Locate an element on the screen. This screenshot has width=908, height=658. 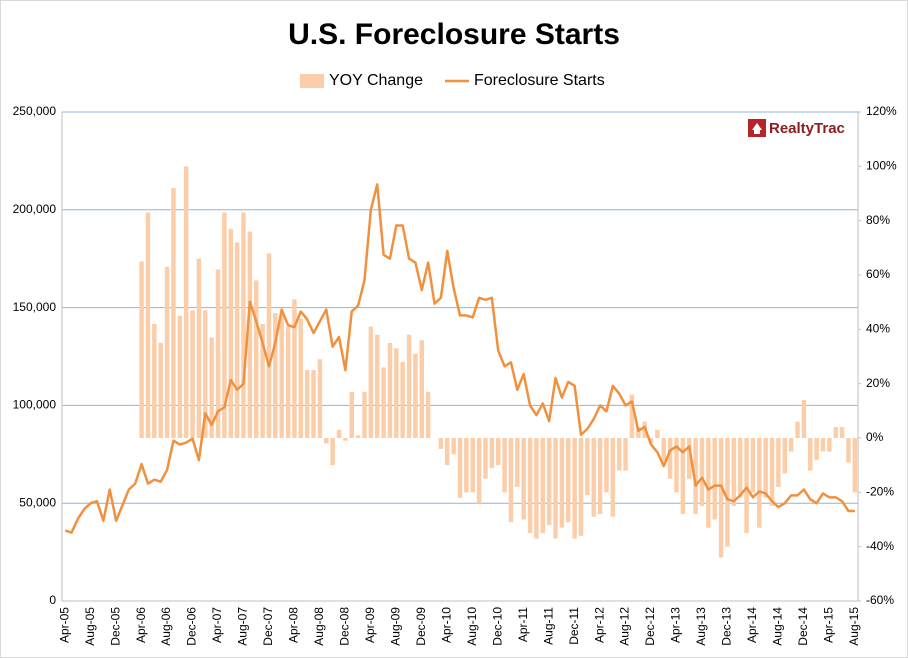
logo: RealtyTrac is located at coordinates (796, 128).